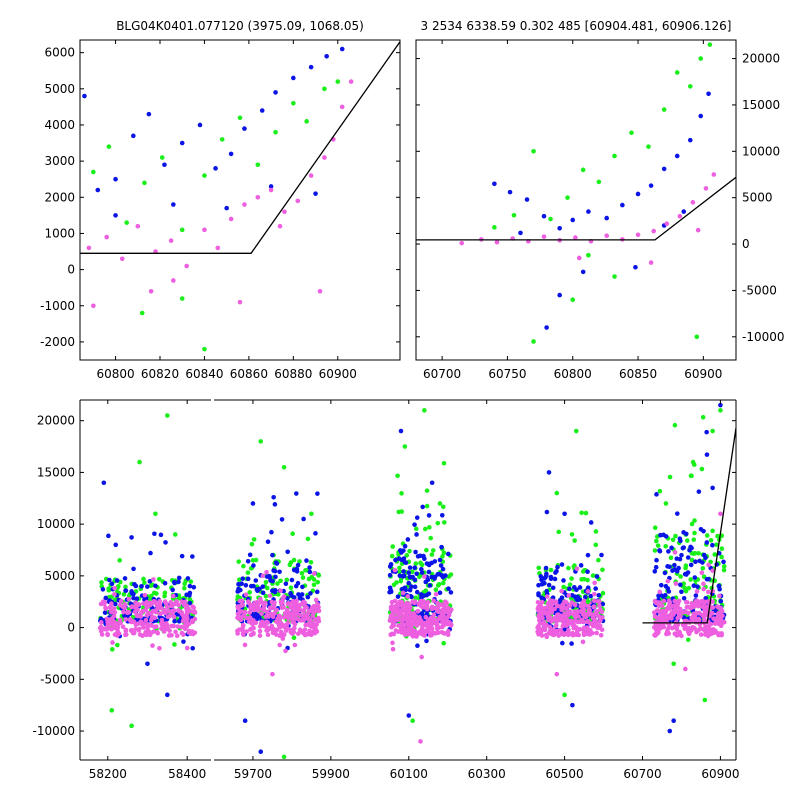 The image size is (800, 800). Describe the element at coordinates (565, 774) in the screenshot. I see `x-tick-label: 60500` at that location.